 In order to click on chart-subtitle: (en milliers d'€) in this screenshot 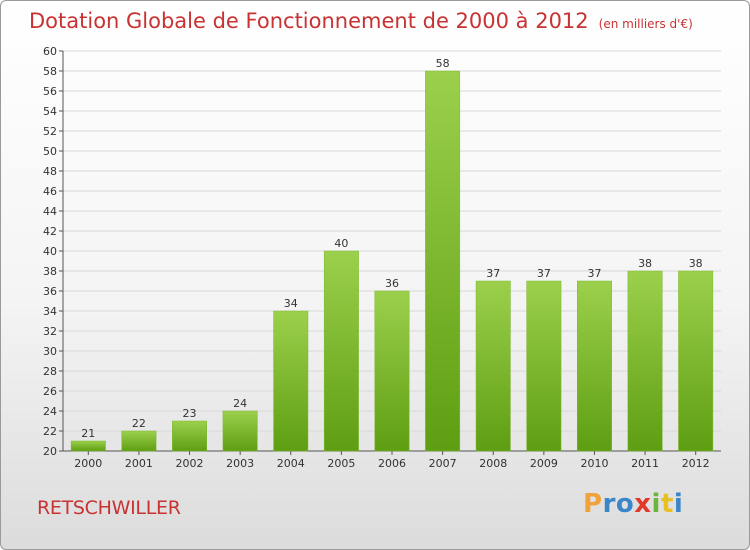, I will do `click(645, 24)`.